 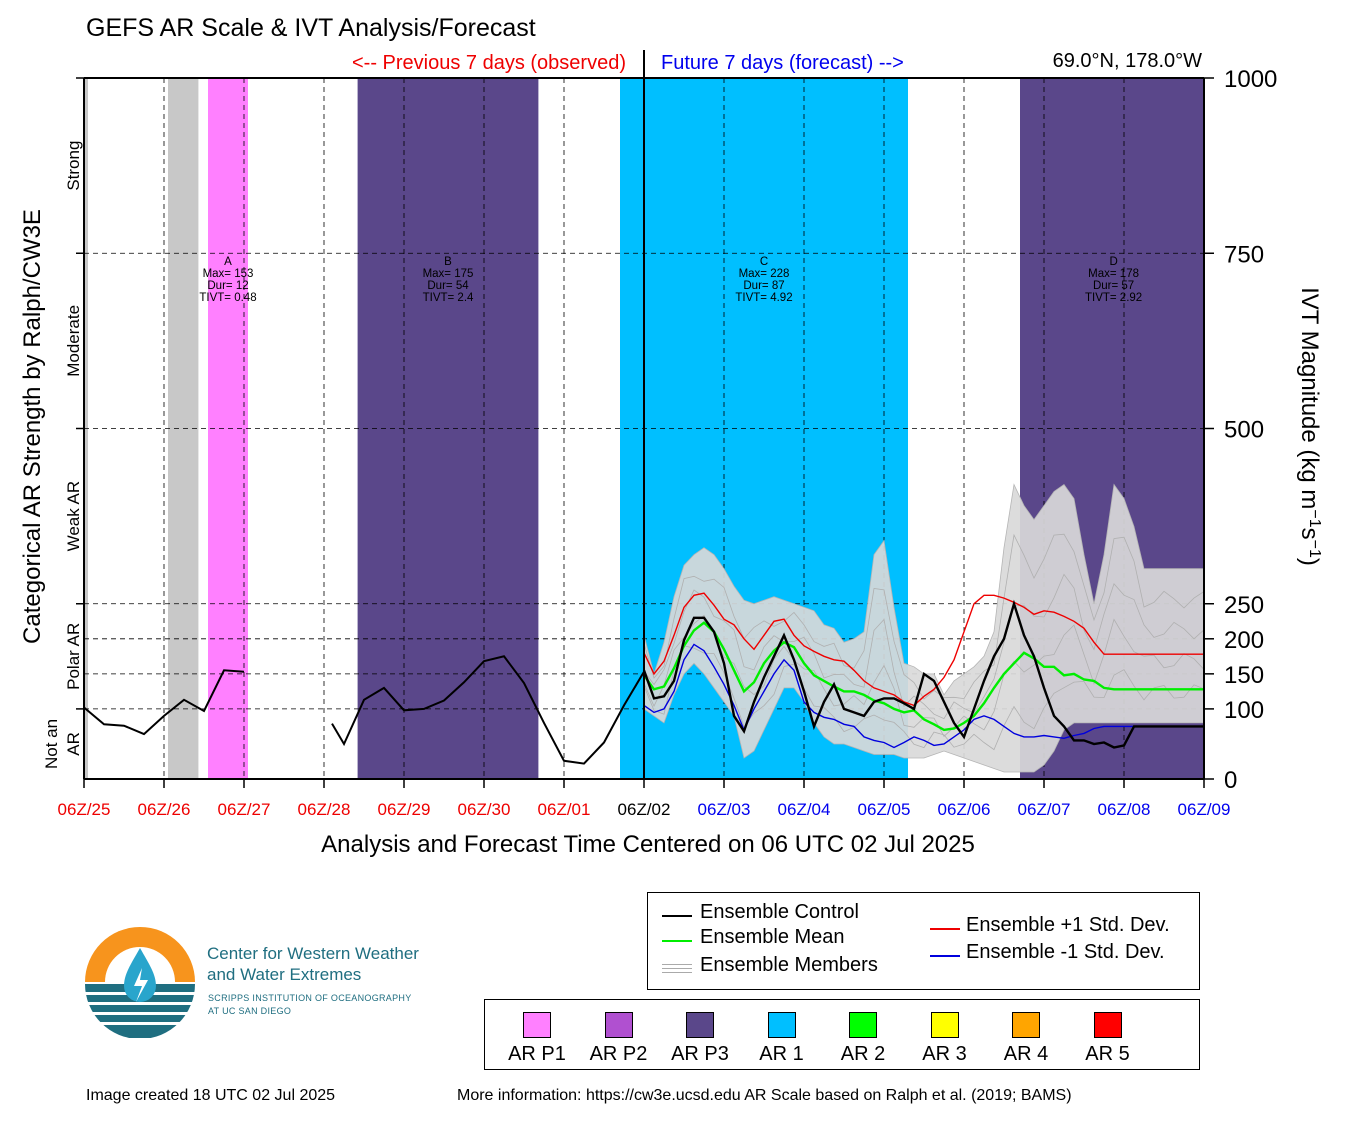 What do you see at coordinates (227, 298) in the screenshot?
I see `event-annotation-a: TIVT= 0.48` at bounding box center [227, 298].